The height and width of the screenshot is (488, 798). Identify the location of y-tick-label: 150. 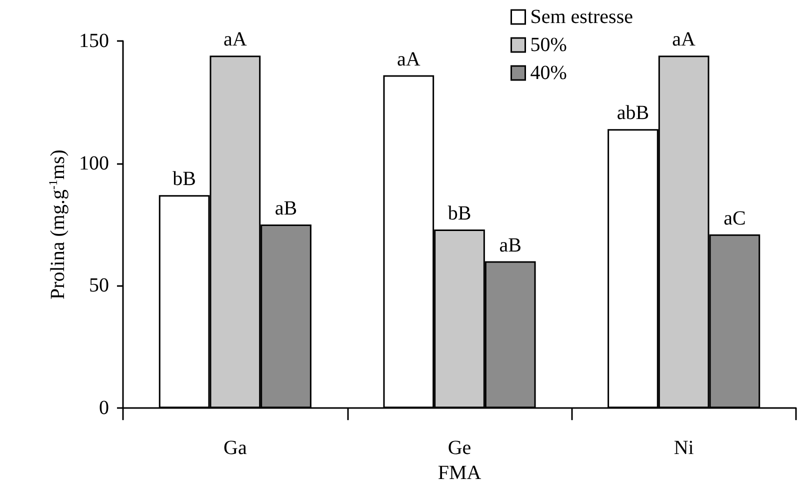
(94, 41).